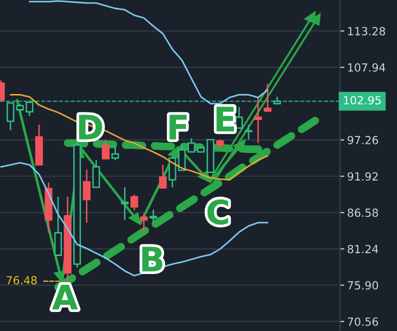 Image resolution: width=397 pixels, height=331 pixels. What do you see at coordinates (21, 280) in the screenshot?
I see `annotation: 76.48` at bounding box center [21, 280].